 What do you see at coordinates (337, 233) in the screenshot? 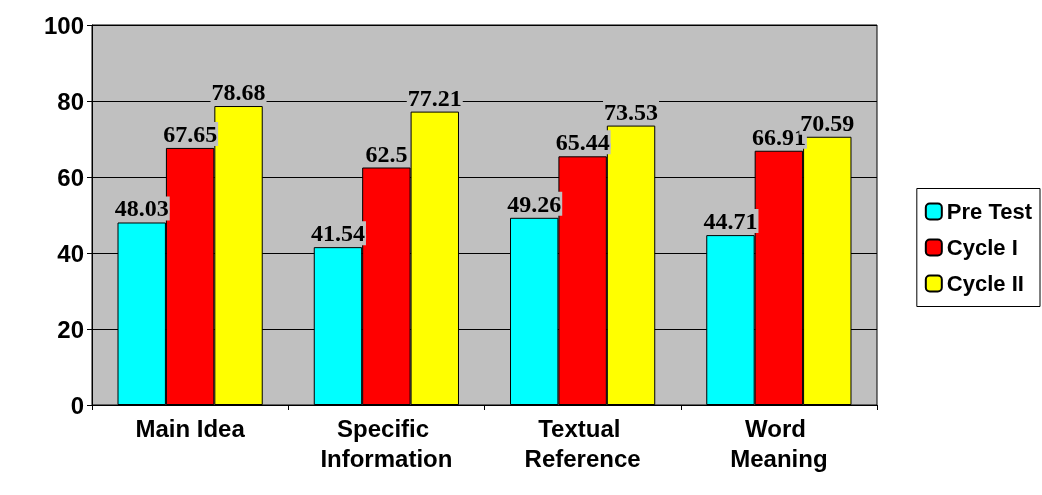
I see `data-label: 41.54` at bounding box center [337, 233].